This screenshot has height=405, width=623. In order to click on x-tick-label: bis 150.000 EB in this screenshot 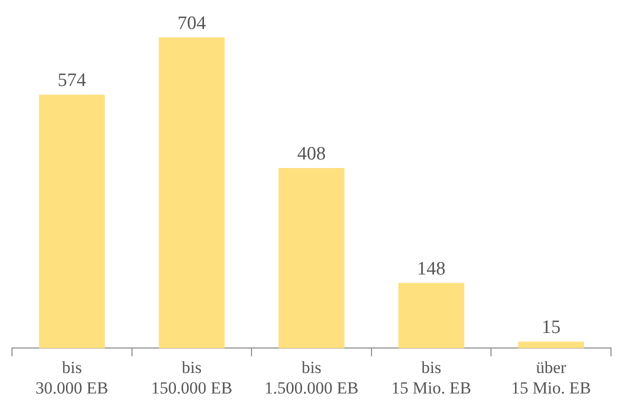, I will do `click(191, 378)`.